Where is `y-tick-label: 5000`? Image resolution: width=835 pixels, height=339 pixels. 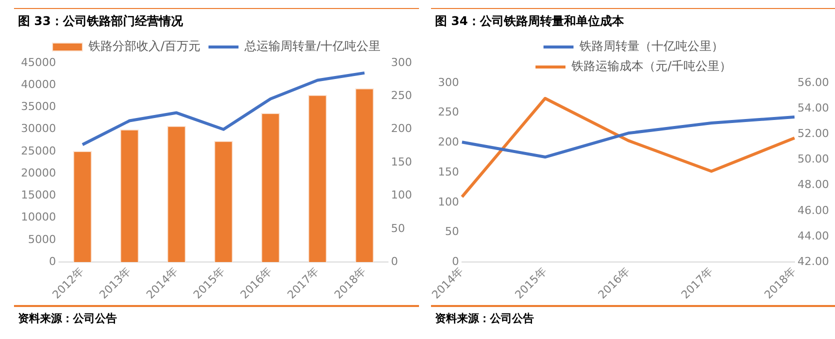 y-tick-label: 5000 is located at coordinates (42, 239).